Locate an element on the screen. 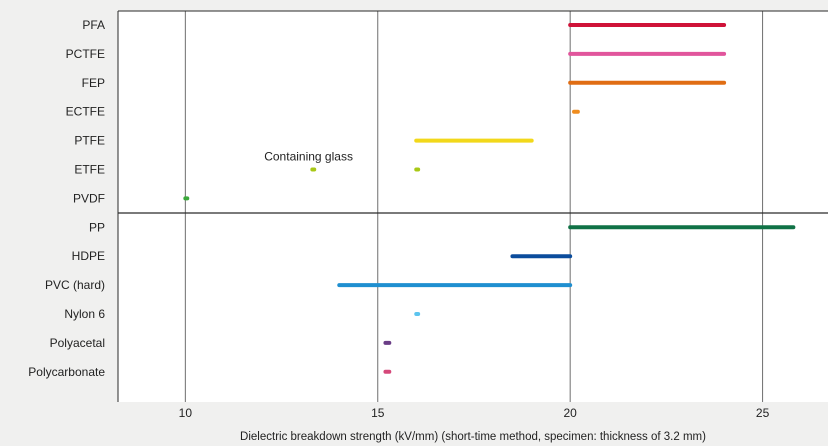 The image size is (828, 446). x-tick-label: 25 is located at coordinates (763, 413).